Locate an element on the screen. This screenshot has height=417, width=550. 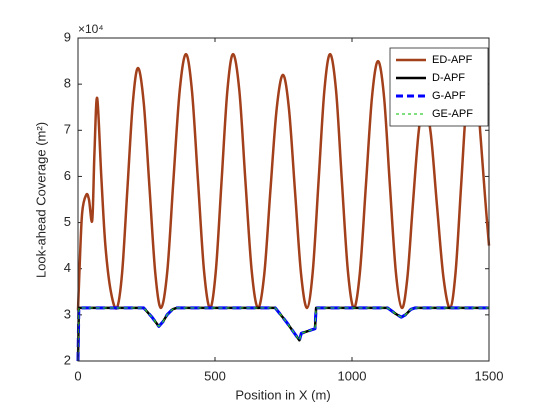
x-axis-label: Position in X (m) is located at coordinates (282, 394).